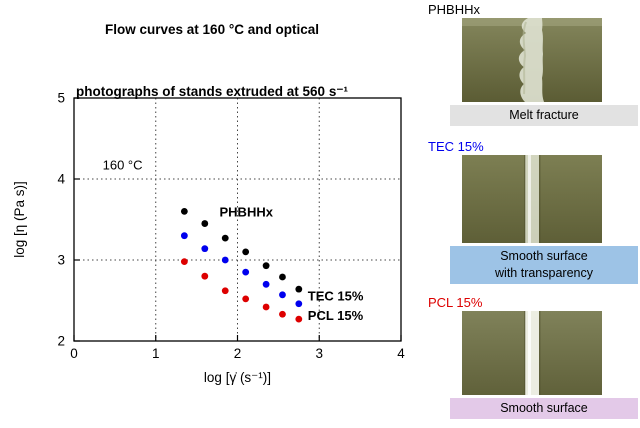 The image size is (640, 428). What do you see at coordinates (74, 353) in the screenshot?
I see `svg-text: 0` at bounding box center [74, 353].